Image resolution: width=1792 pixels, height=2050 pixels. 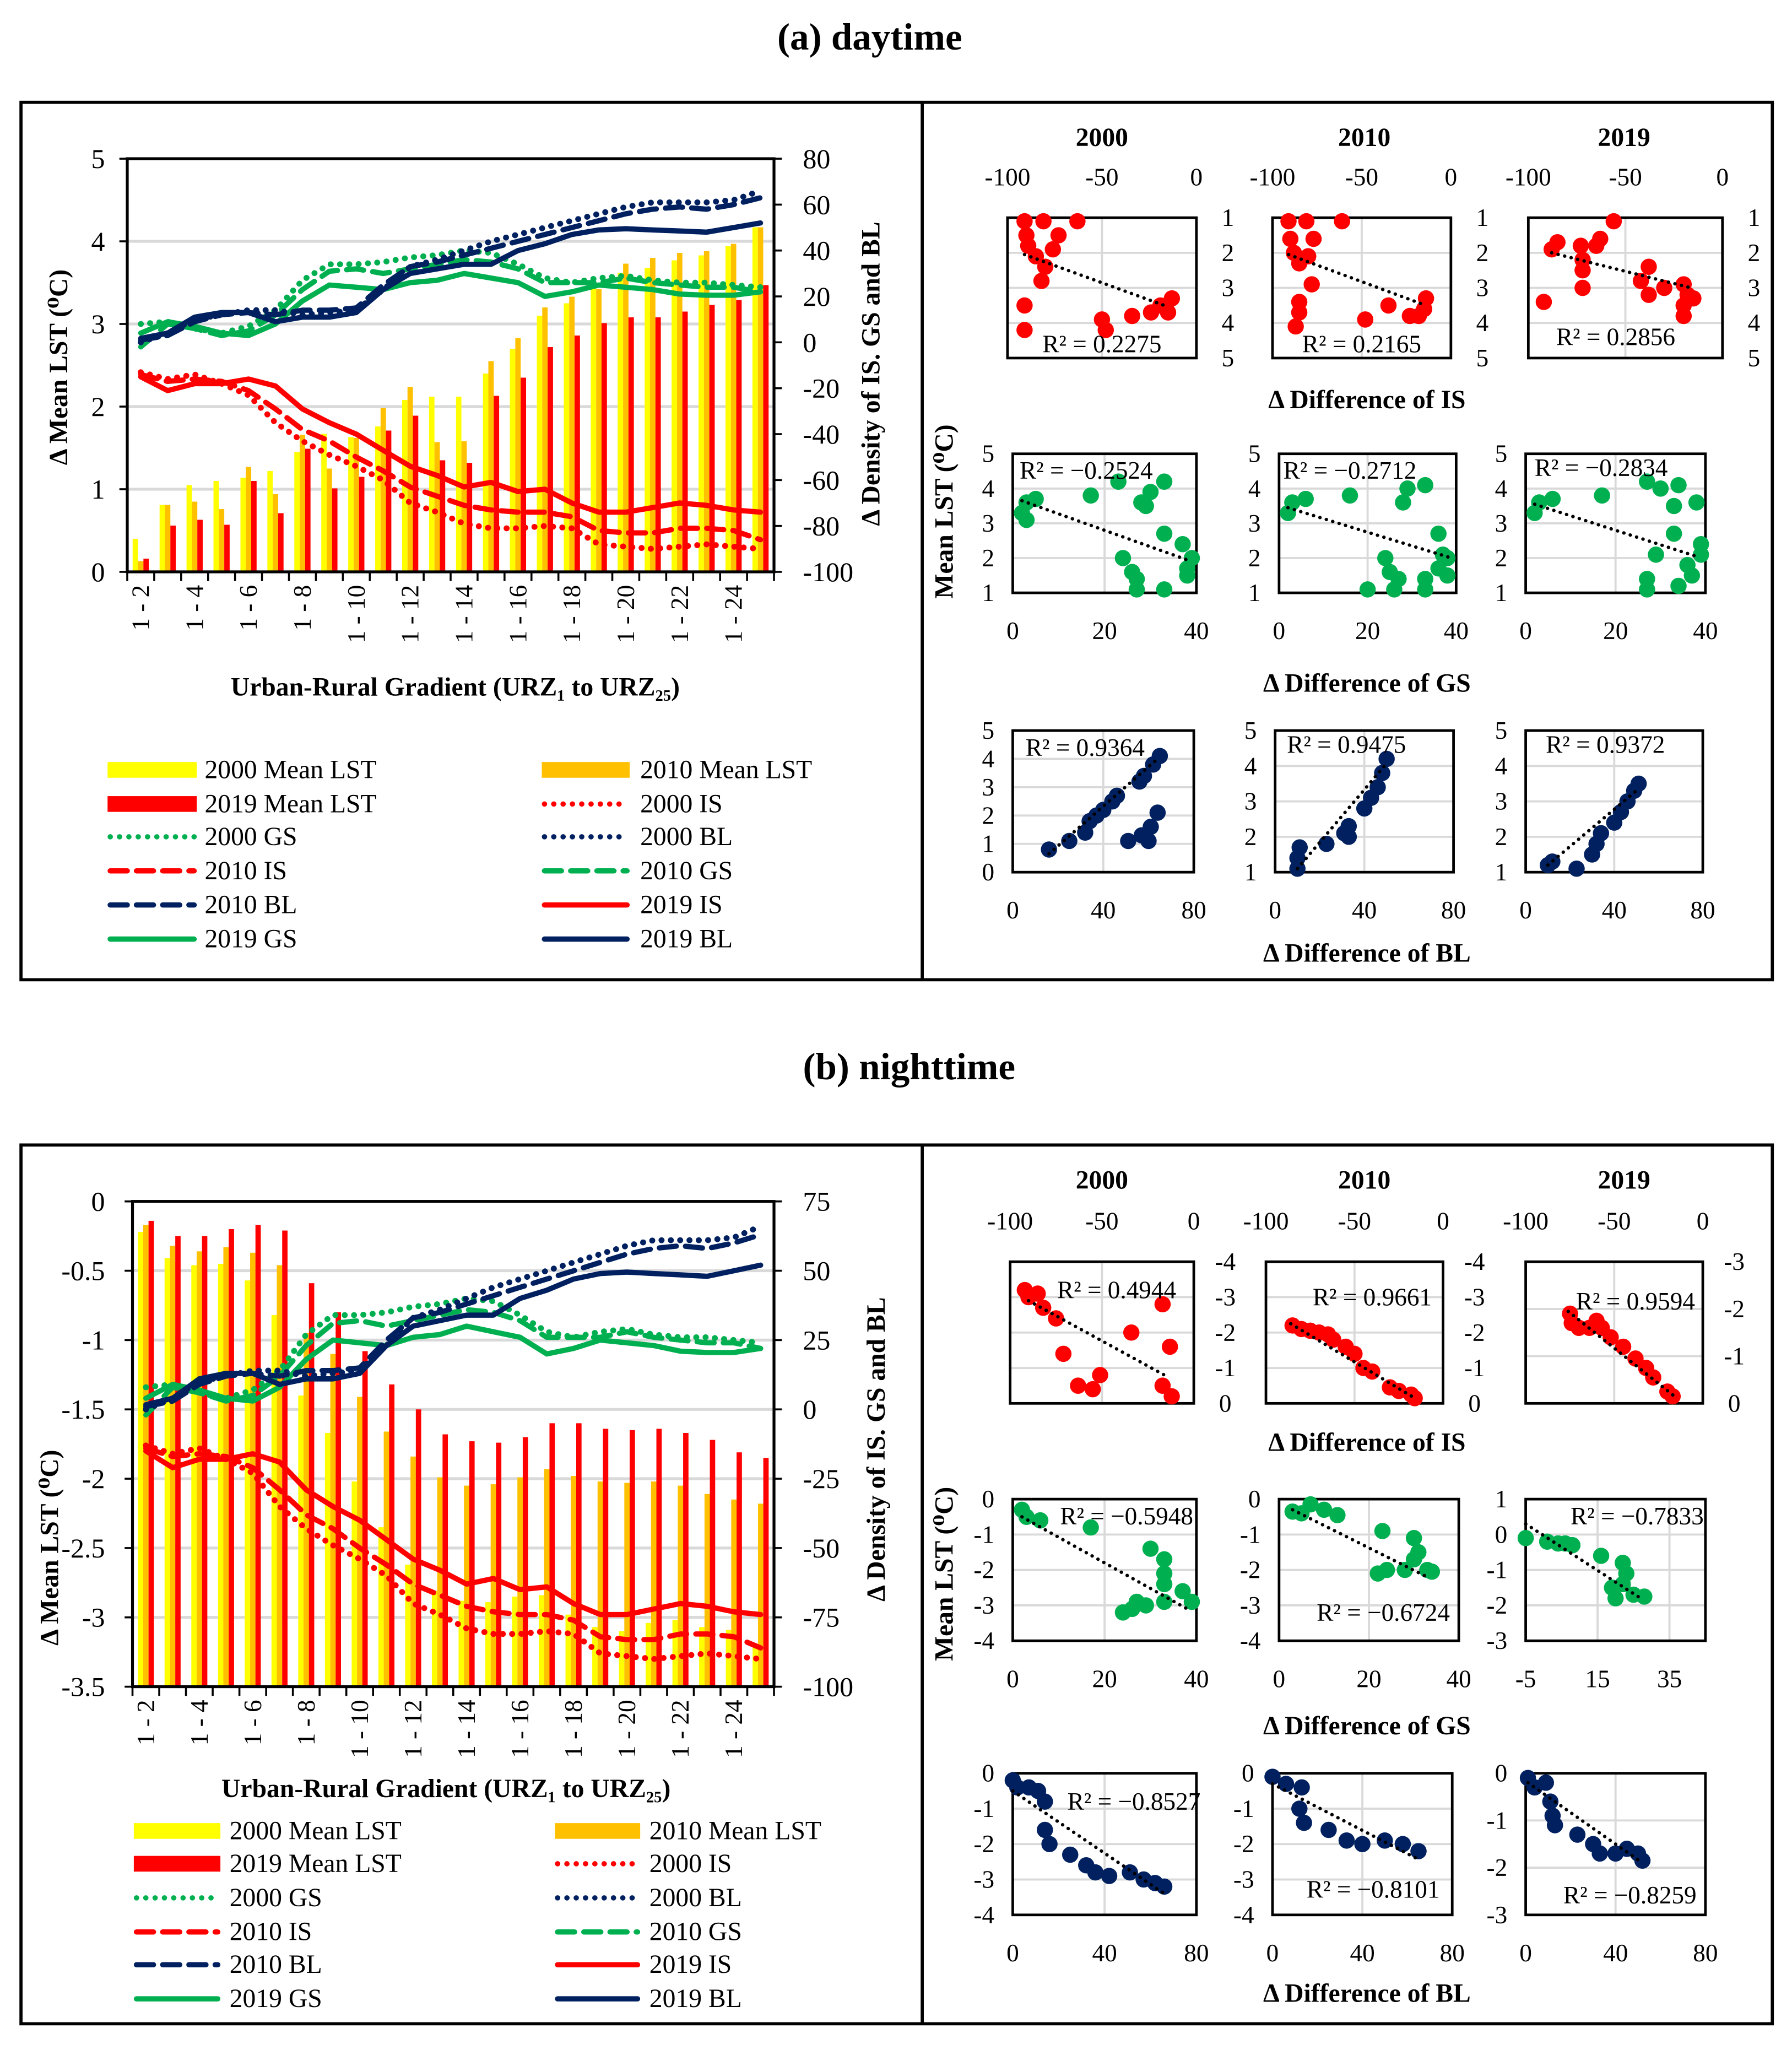 I want to click on r-squared-label: R² = −0.8101, so click(x=1373, y=1890).